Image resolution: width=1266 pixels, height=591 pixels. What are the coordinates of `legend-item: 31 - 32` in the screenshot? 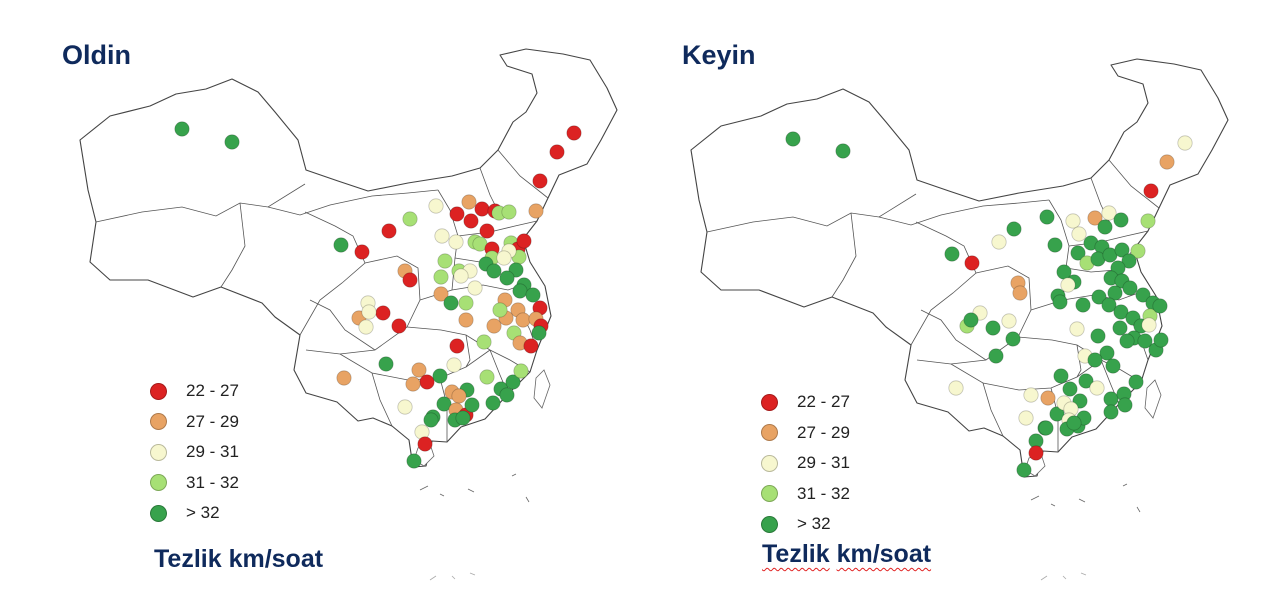 It's located at (194, 483).